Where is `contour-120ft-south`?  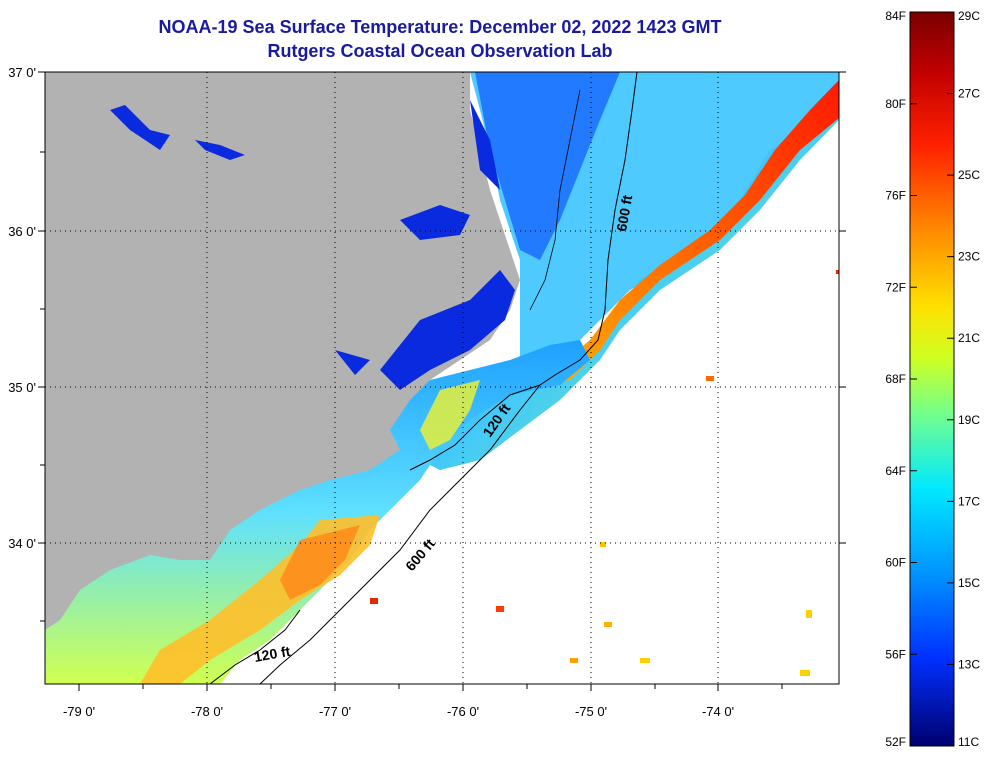 contour-120ft-south is located at coordinates (255, 647).